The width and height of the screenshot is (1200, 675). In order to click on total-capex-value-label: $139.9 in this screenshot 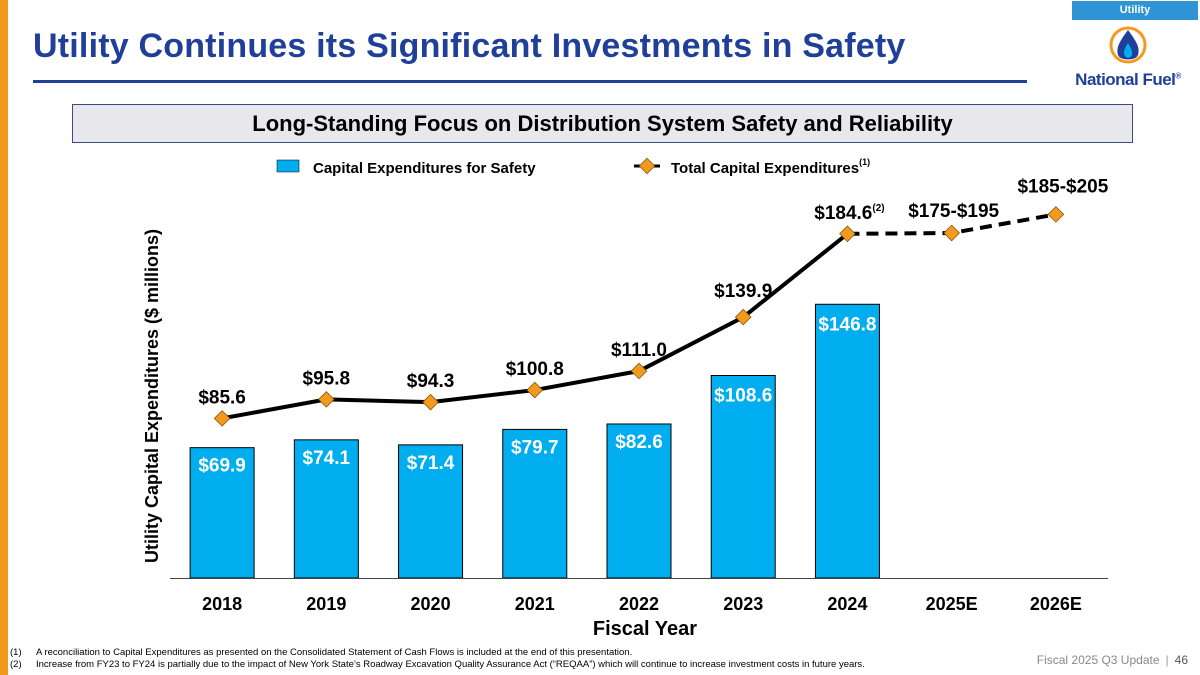, I will do `click(743, 291)`.